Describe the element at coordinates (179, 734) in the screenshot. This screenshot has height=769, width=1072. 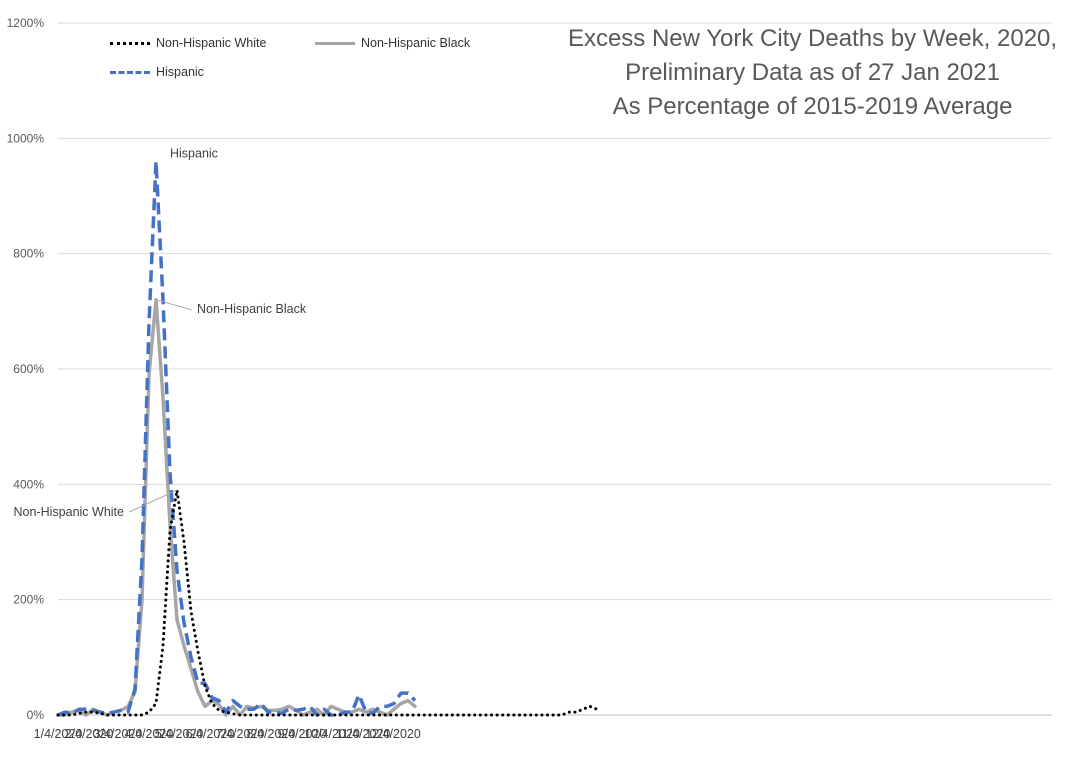
I see `x-tick-label: 5/4/2020` at that location.